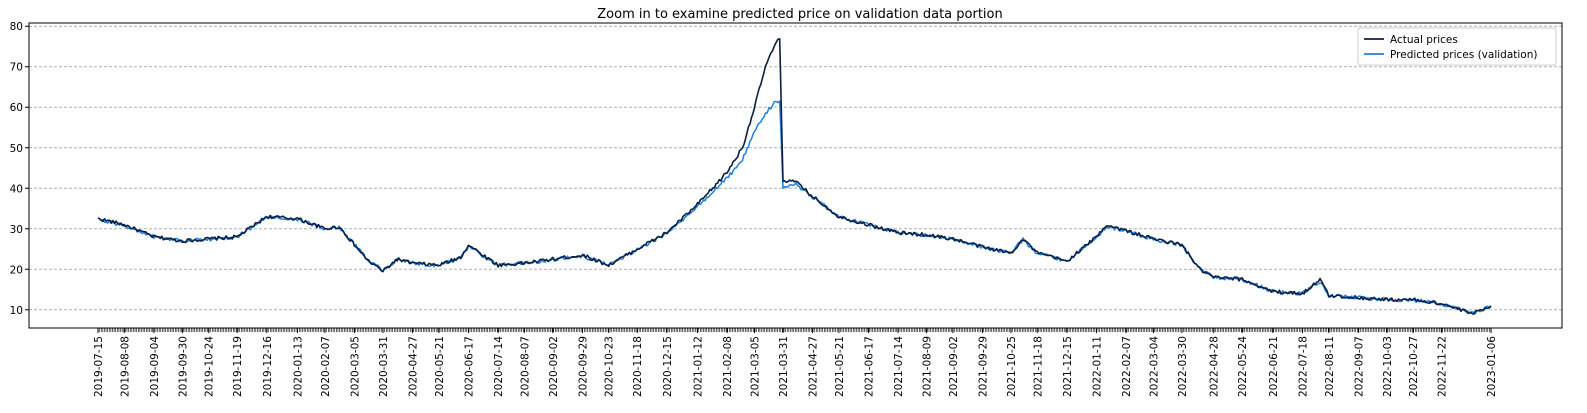 This screenshot has width=1587, height=413. Describe the element at coordinates (1154, 366) in the screenshot. I see `x-tick-label: 2022-03-04` at that location.